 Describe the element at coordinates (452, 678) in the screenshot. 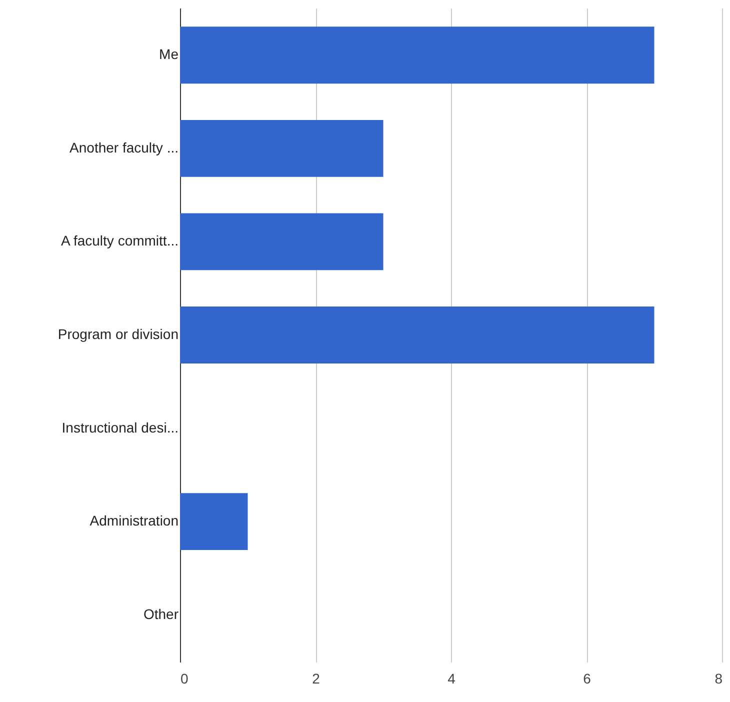

I see `x-tick-label: 4` at that location.